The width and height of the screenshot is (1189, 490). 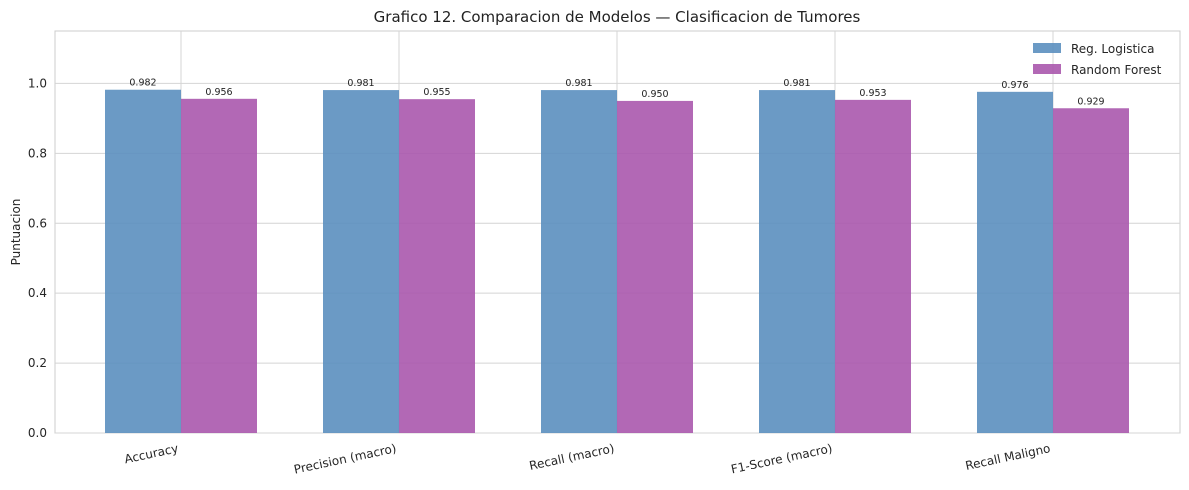 What do you see at coordinates (219, 266) in the screenshot?
I see `bar-random-forest-accuracy` at bounding box center [219, 266].